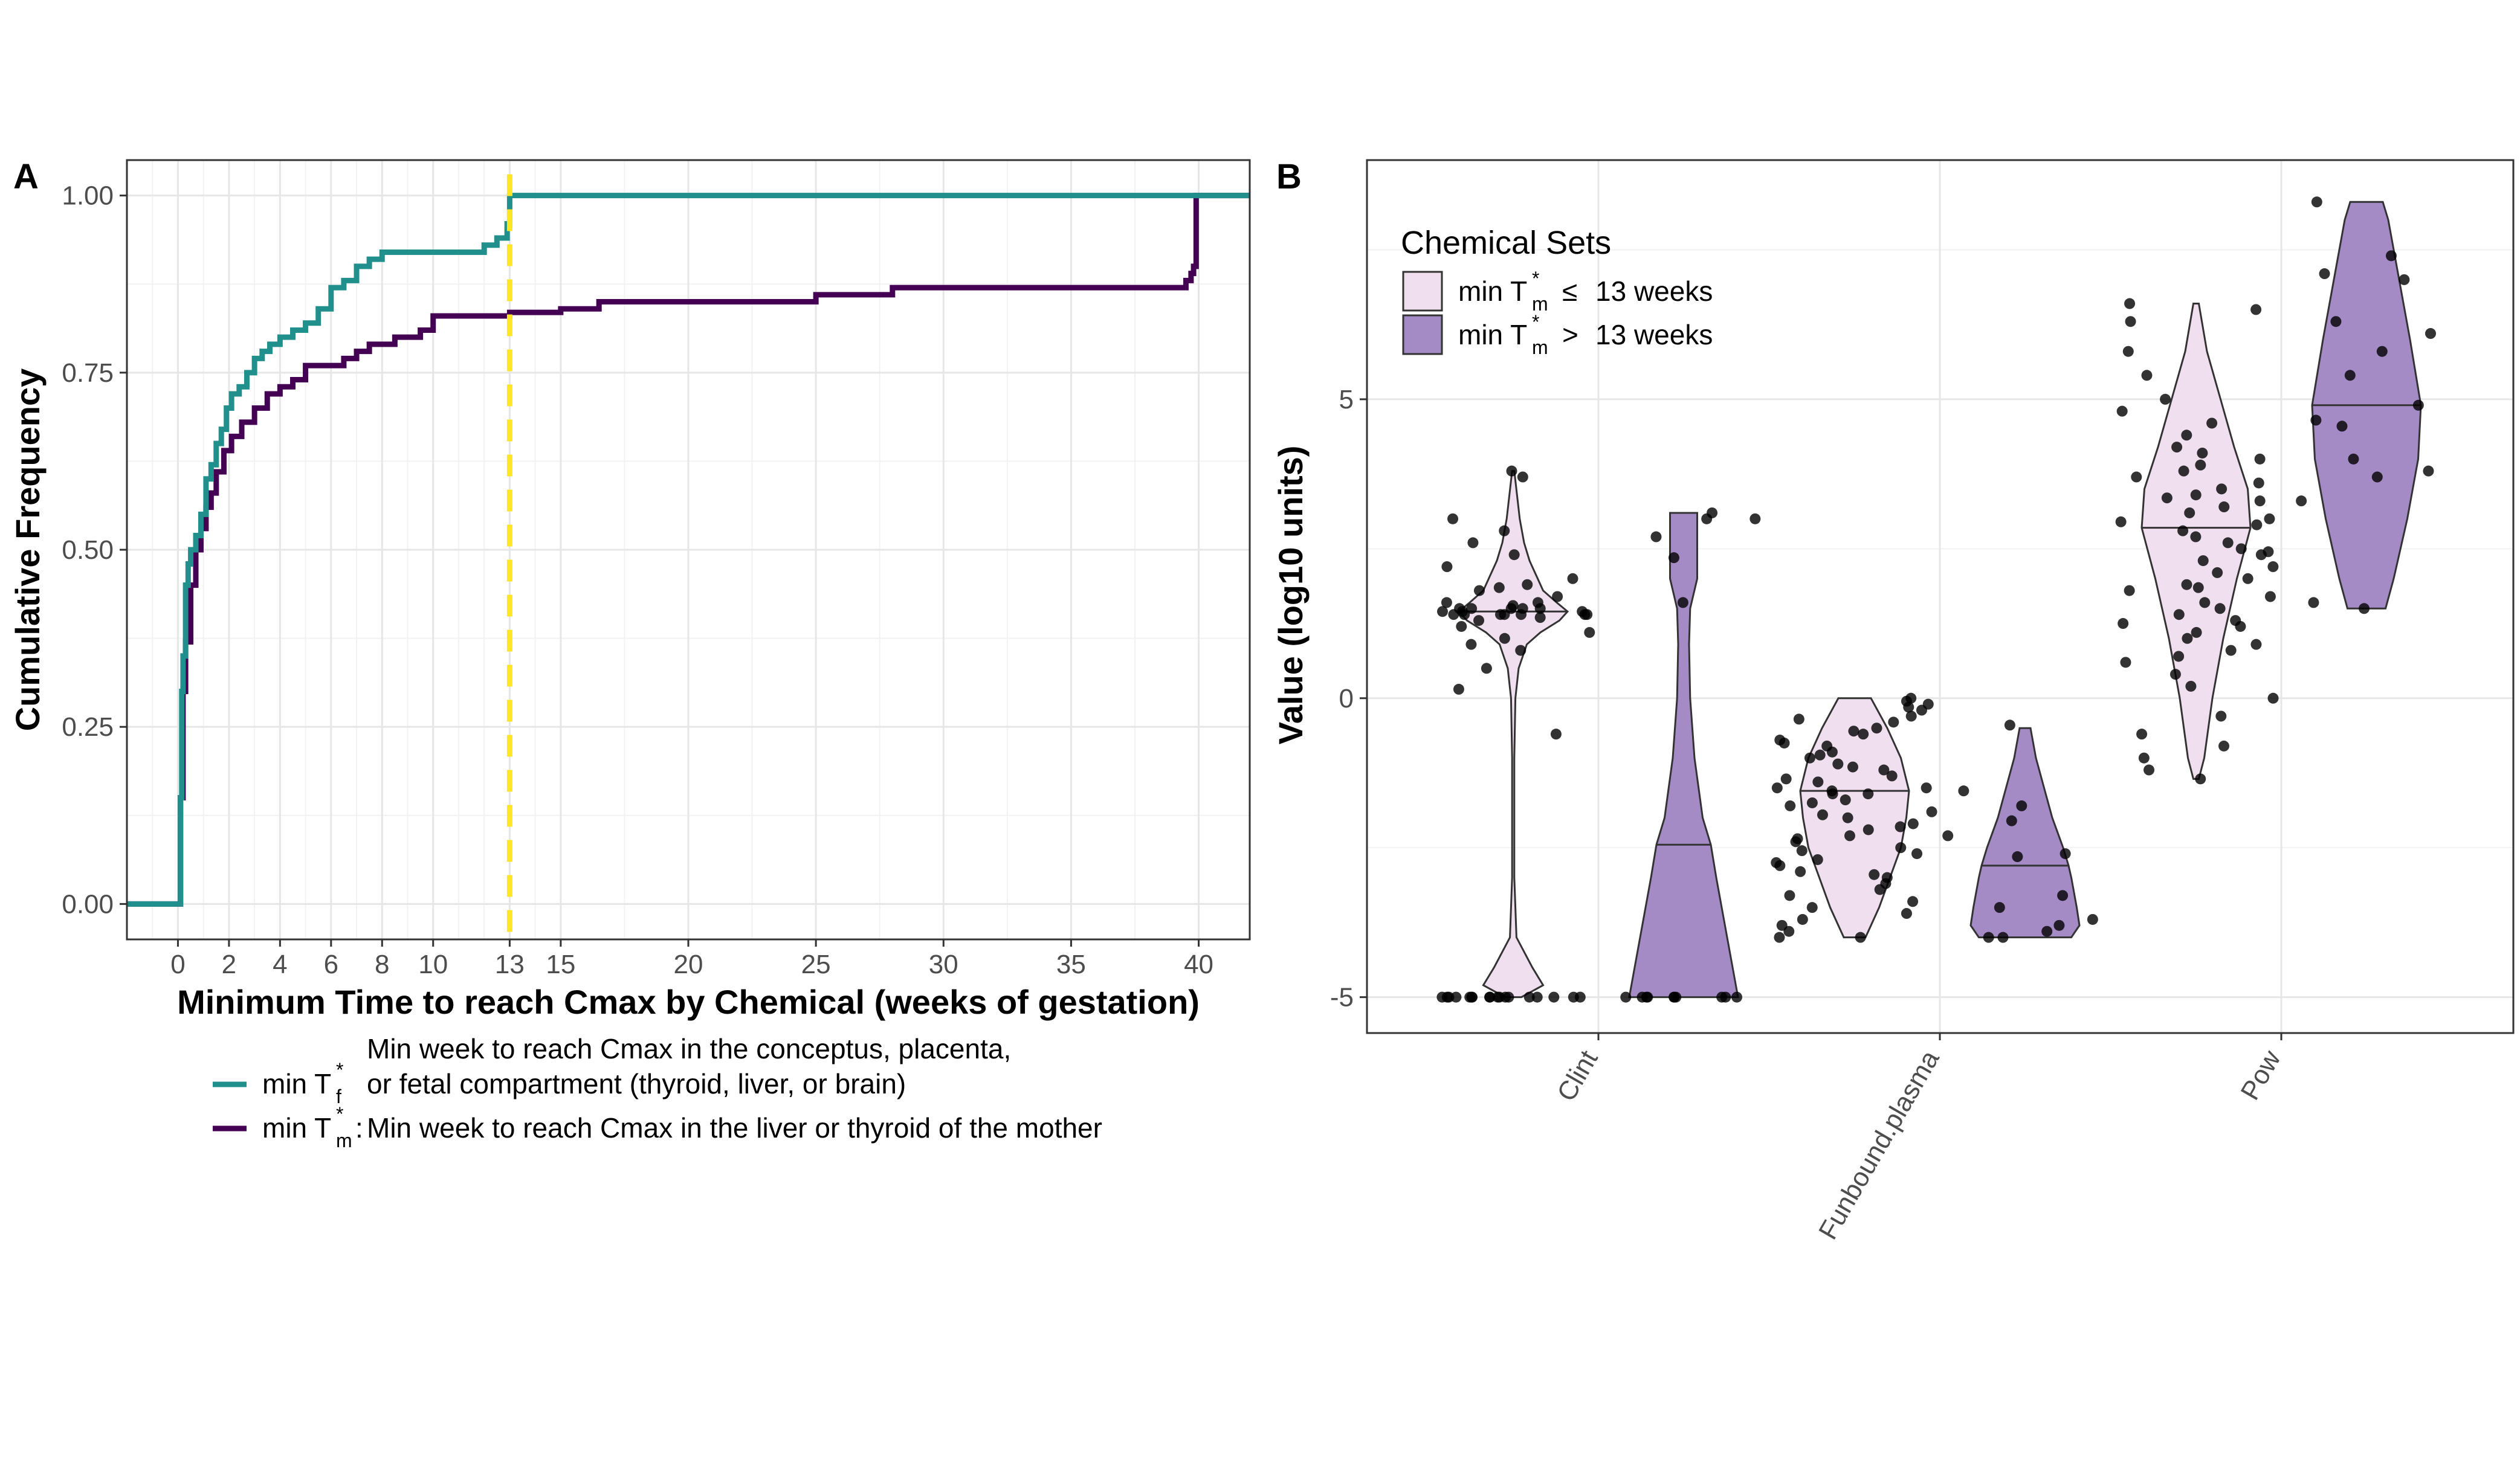 The height and width of the screenshot is (1468, 2520). What do you see at coordinates (27, 550) in the screenshot?
I see `panel-a-y-axis-title: Cumulative Frequency` at bounding box center [27, 550].